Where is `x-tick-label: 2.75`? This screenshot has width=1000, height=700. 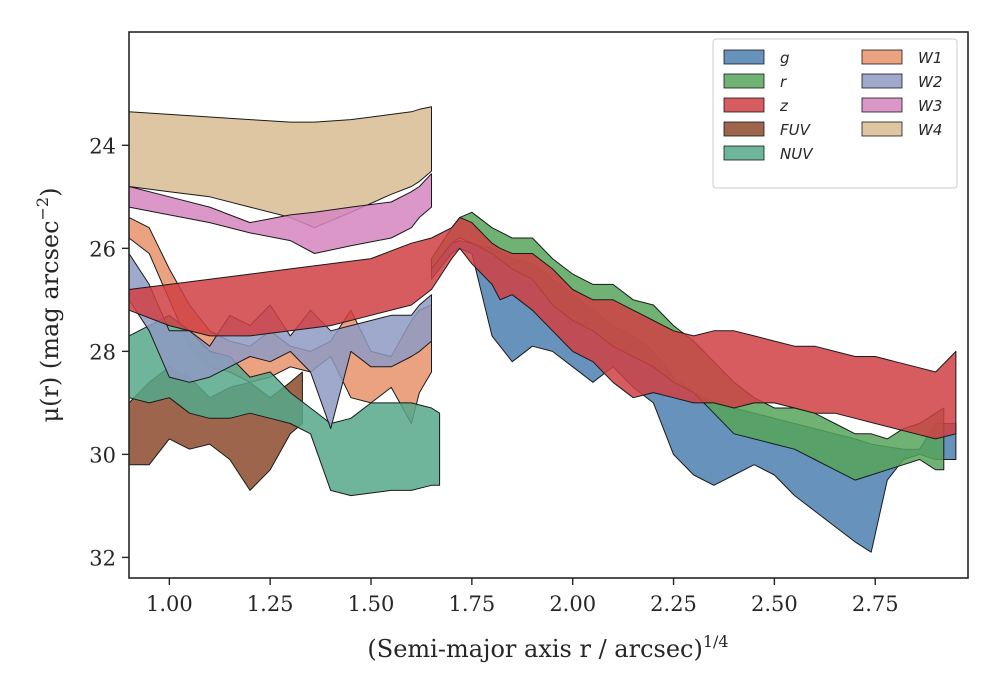 x-tick-label: 2.75 is located at coordinates (875, 604).